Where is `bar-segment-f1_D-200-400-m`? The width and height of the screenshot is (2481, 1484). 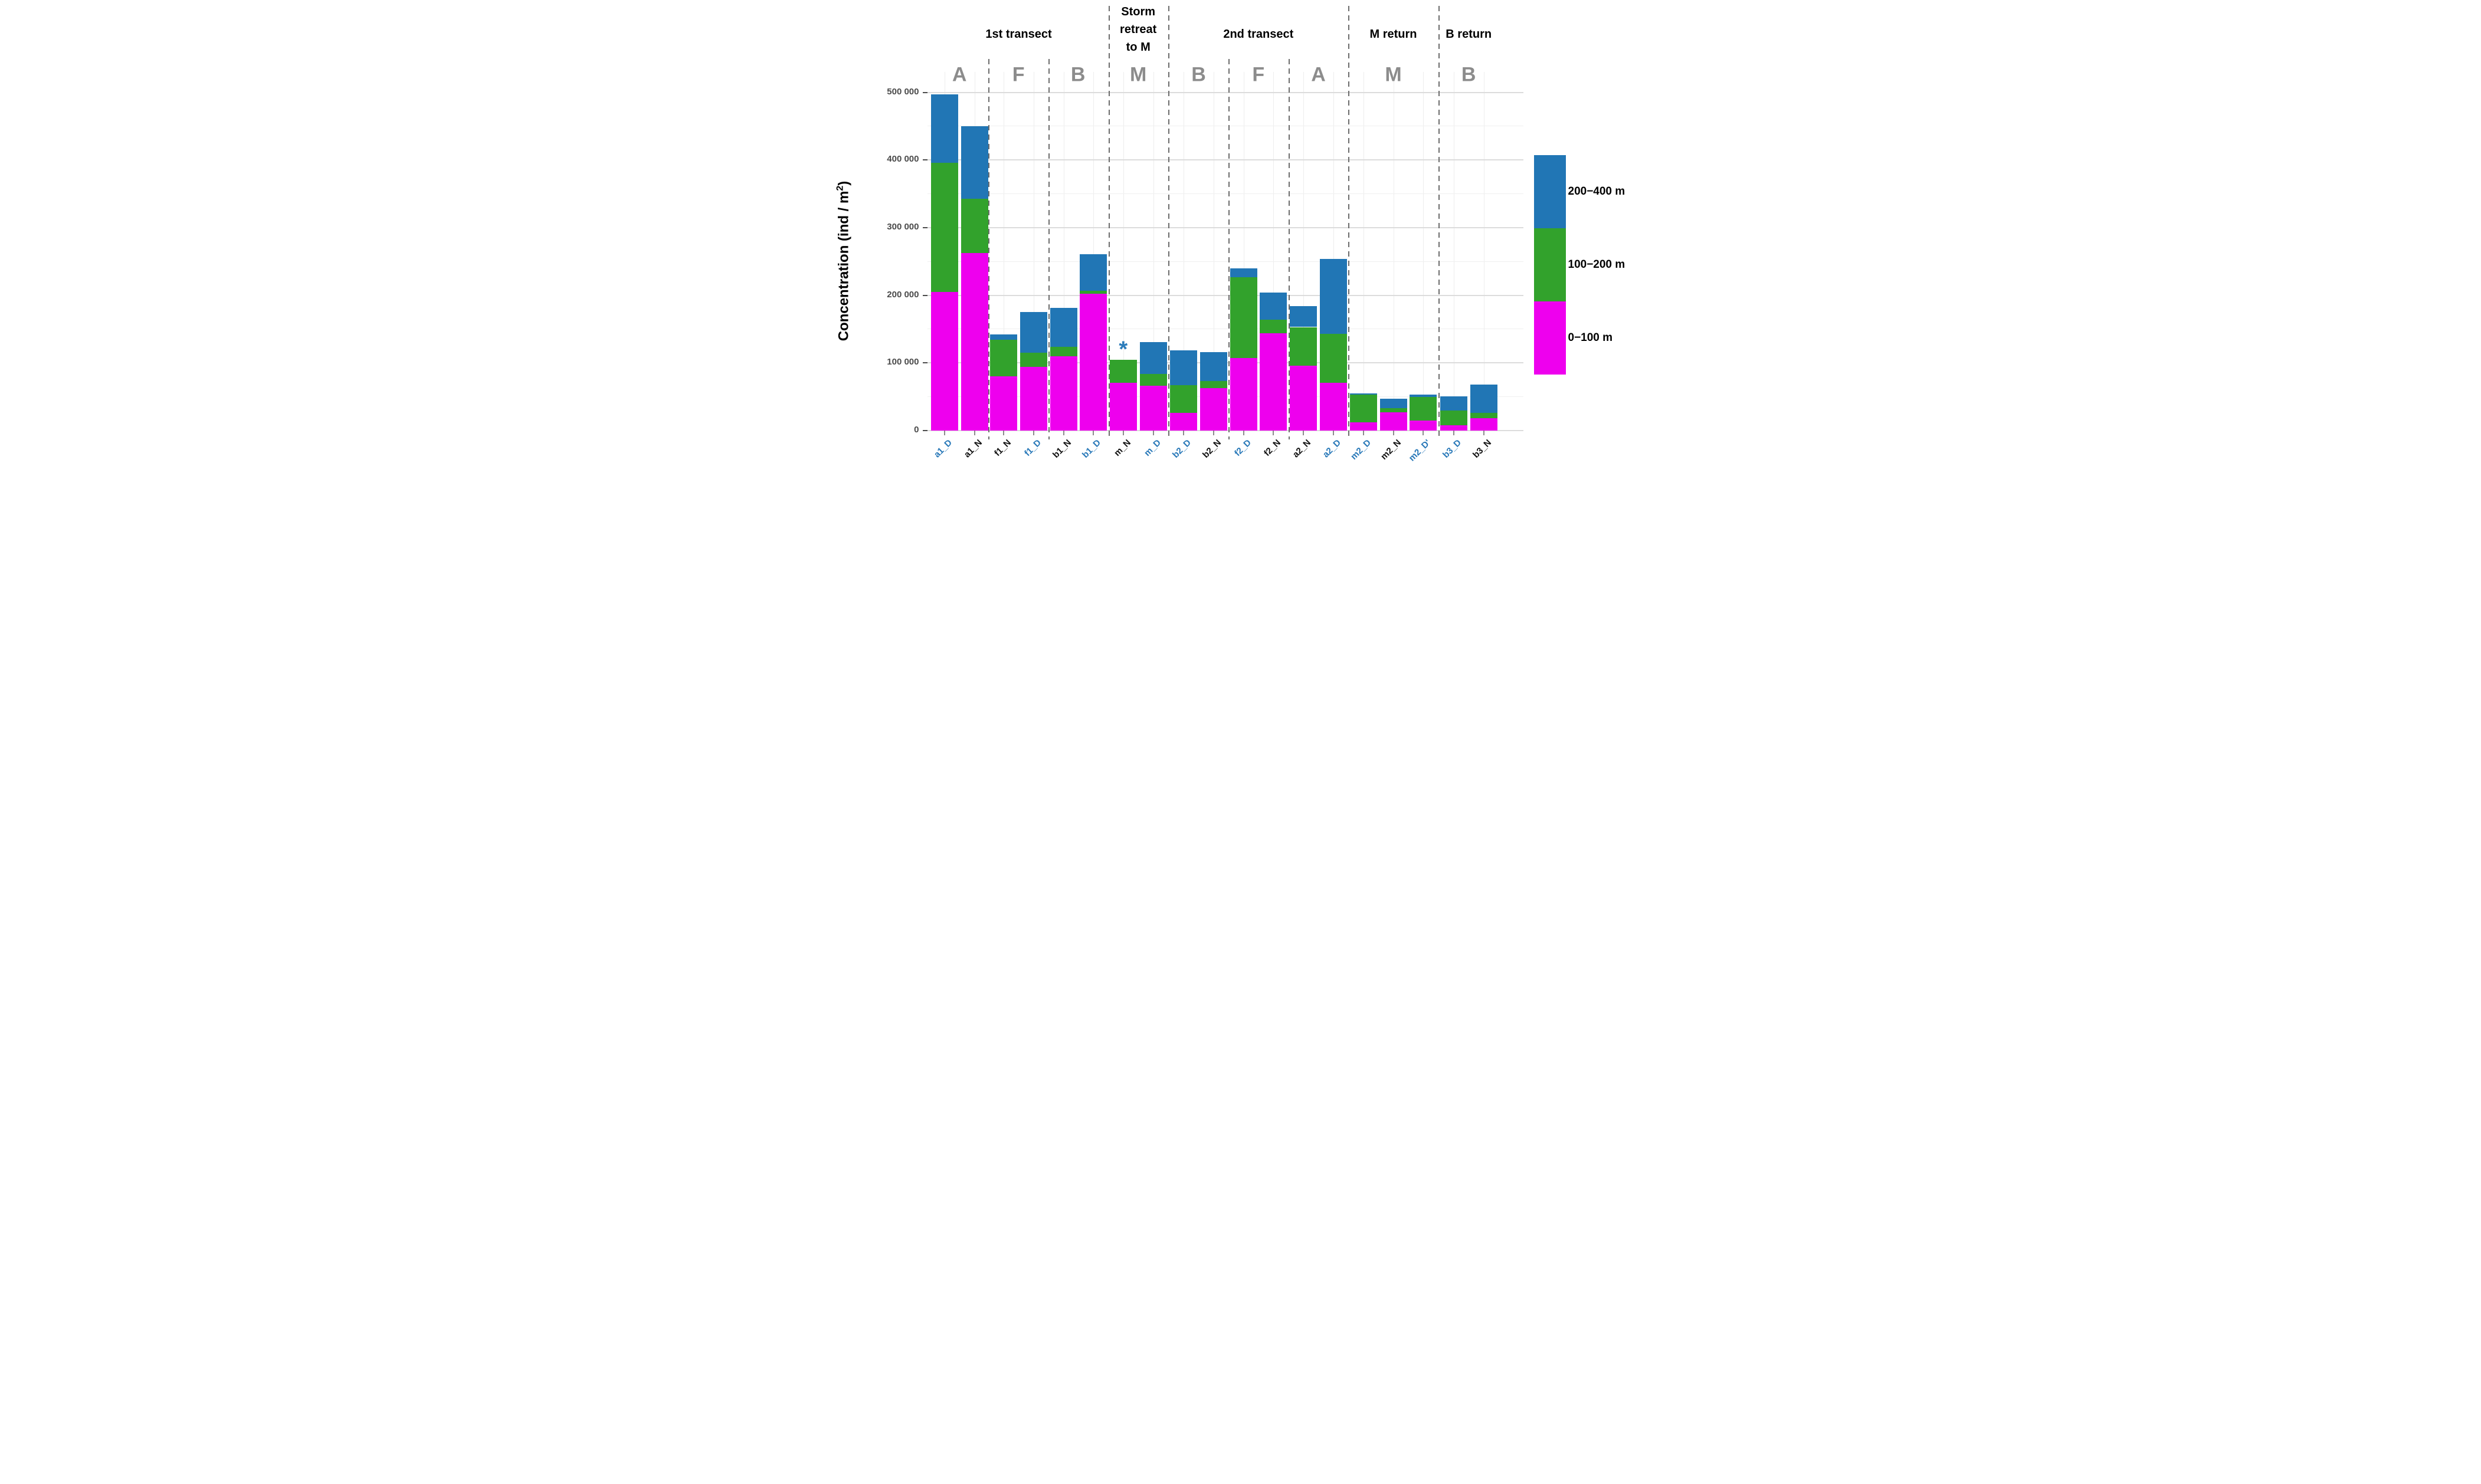
bar-segment-f1_D-200-400-m is located at coordinates (1033, 332).